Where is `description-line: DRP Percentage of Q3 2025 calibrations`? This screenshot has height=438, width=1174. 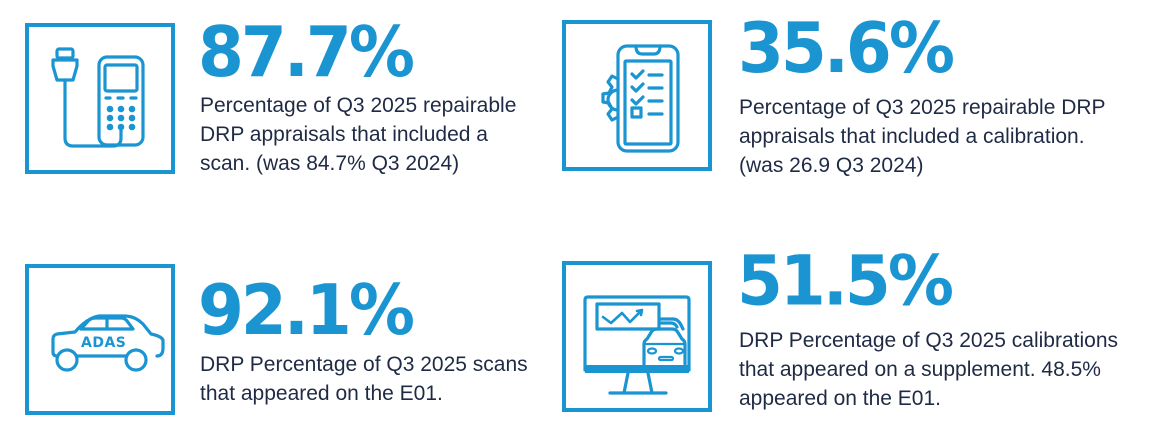 description-line: DRP Percentage of Q3 2025 calibrations is located at coordinates (929, 340).